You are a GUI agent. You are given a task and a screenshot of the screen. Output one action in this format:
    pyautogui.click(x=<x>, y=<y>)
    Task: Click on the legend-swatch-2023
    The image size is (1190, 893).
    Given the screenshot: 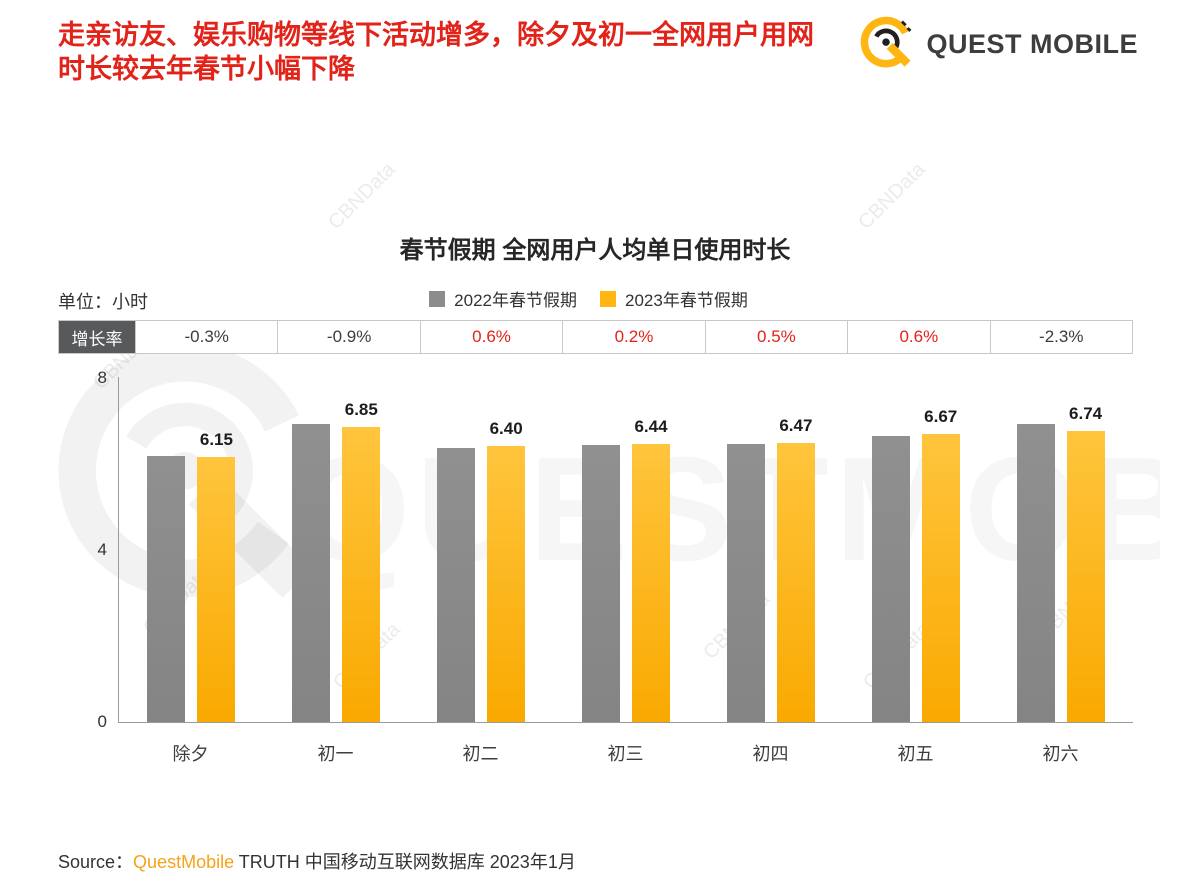 What is the action you would take?
    pyautogui.click(x=608, y=298)
    